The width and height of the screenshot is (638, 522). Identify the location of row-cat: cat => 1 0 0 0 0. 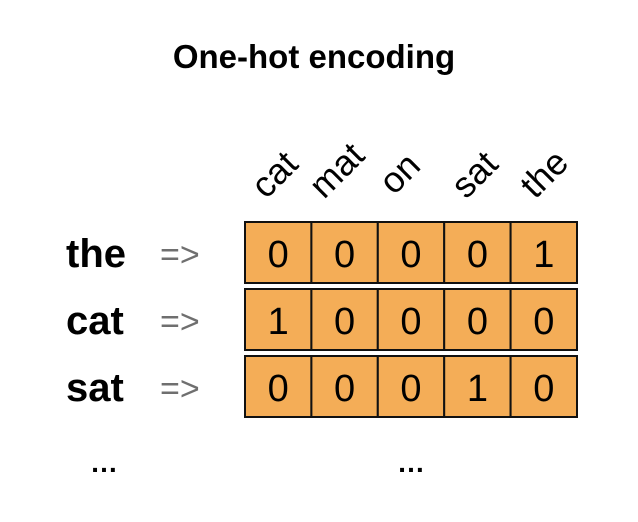
(322, 319).